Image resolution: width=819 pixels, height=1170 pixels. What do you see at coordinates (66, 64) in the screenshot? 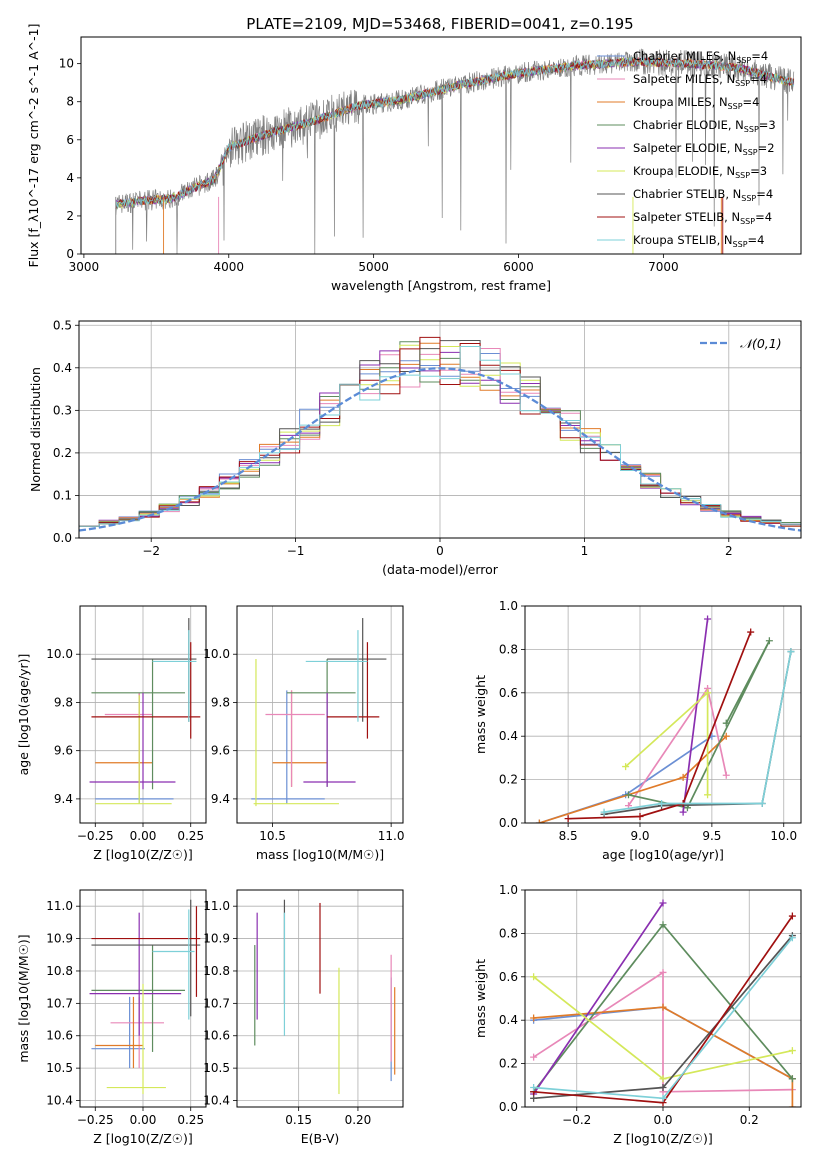
I see `y-tick-label: 10` at bounding box center [66, 64].